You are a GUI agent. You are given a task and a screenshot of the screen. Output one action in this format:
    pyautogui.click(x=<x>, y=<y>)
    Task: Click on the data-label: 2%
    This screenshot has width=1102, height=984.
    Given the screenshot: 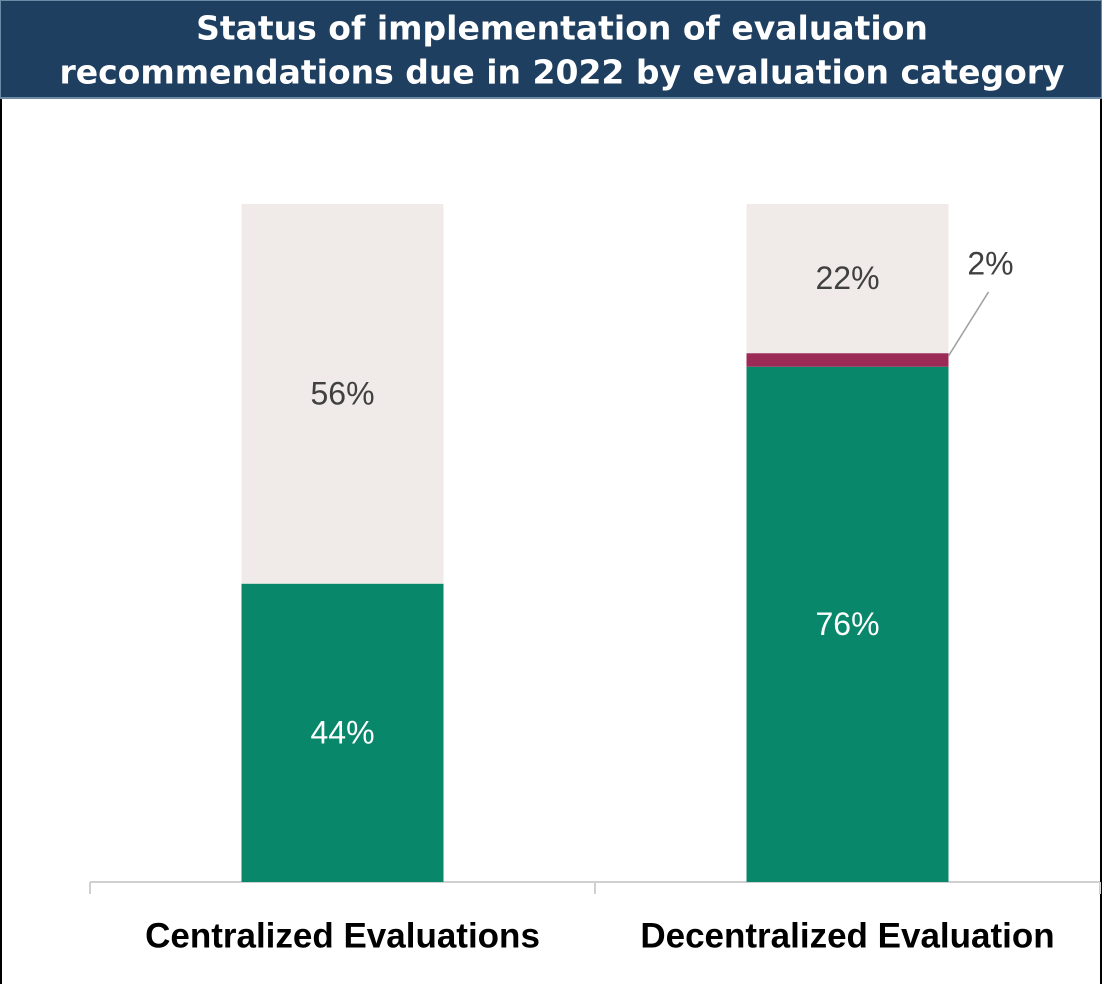 What is the action you would take?
    pyautogui.click(x=990, y=263)
    